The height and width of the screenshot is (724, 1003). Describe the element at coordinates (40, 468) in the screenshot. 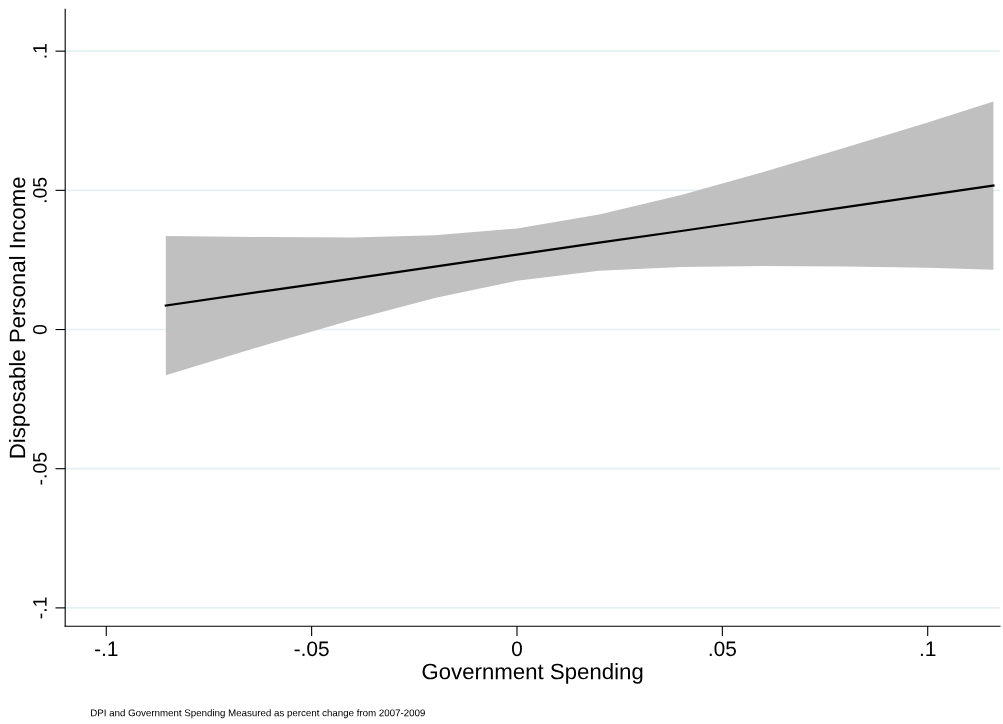

I see `y-tick-label: -.05` at that location.